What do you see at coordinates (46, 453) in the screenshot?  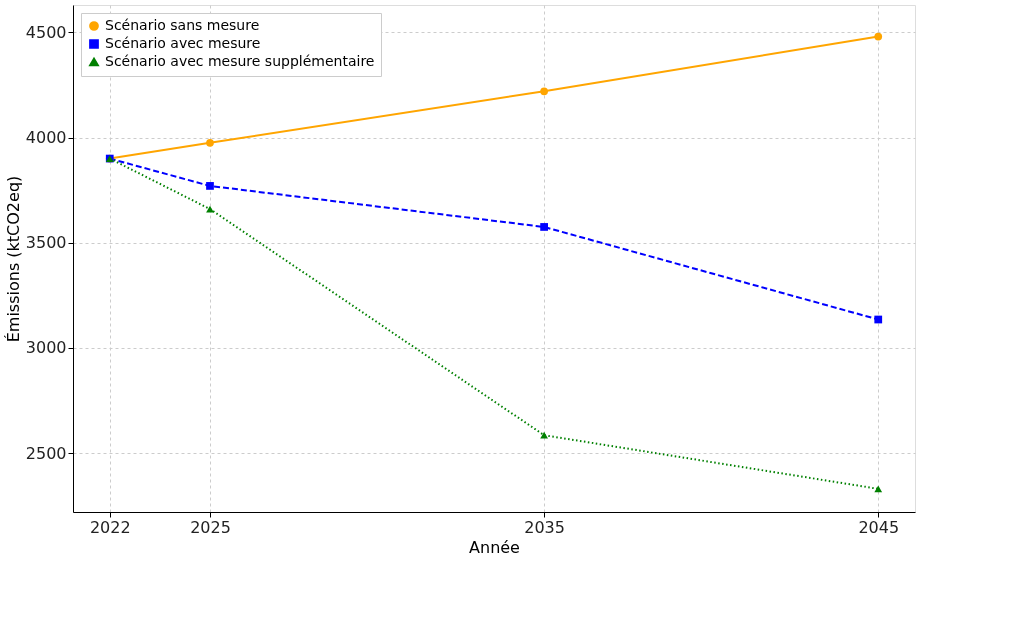 I see `y-tick-label: 2500` at bounding box center [46, 453].